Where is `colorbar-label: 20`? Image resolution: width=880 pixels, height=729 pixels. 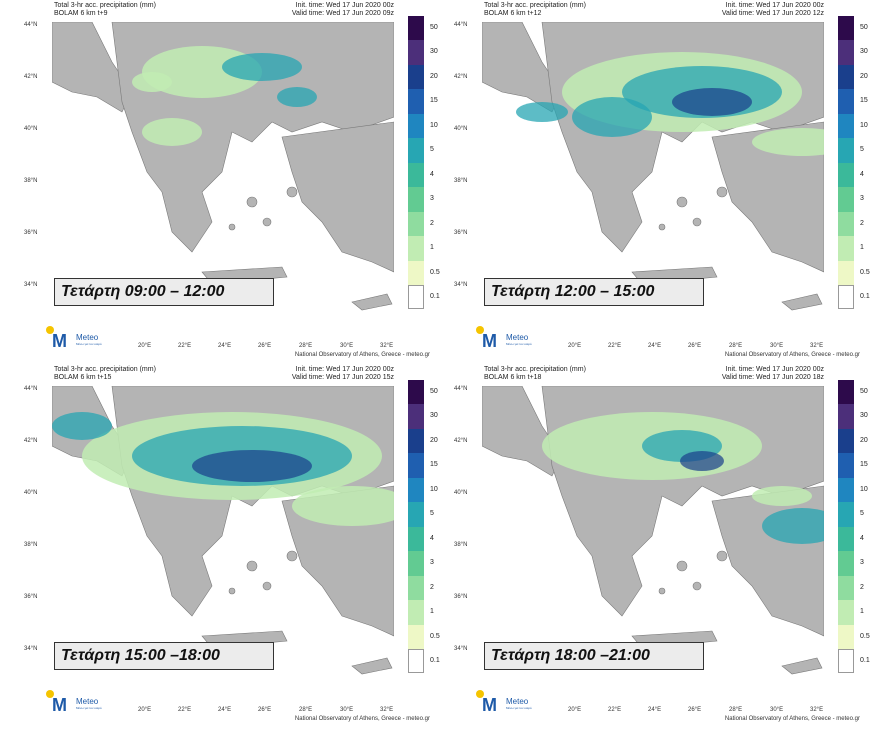 colorbar-label: 20 is located at coordinates (434, 440).